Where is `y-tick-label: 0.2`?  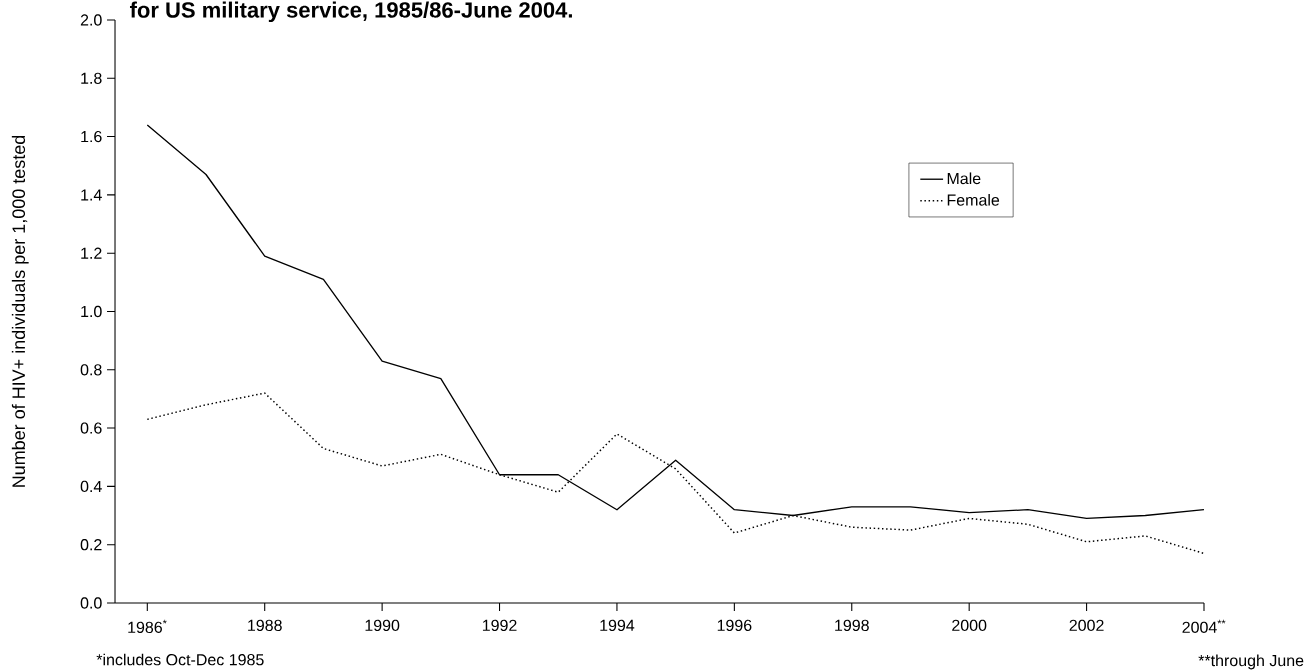
y-tick-label: 0.2 is located at coordinates (91, 545).